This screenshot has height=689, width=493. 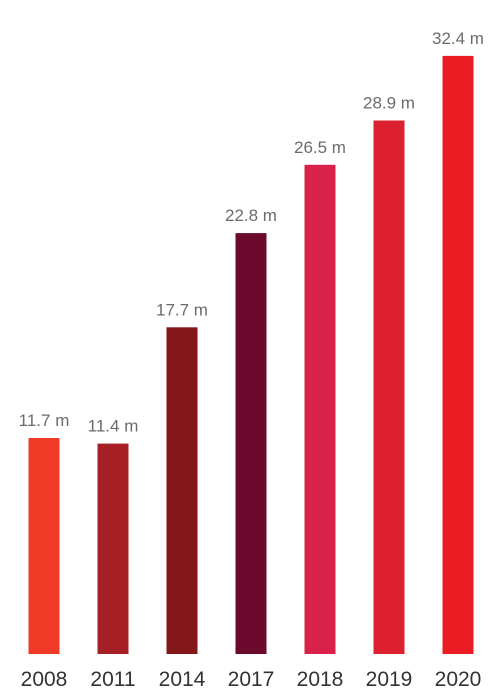 I want to click on value-label-2018: 26.5 m, so click(x=320, y=147).